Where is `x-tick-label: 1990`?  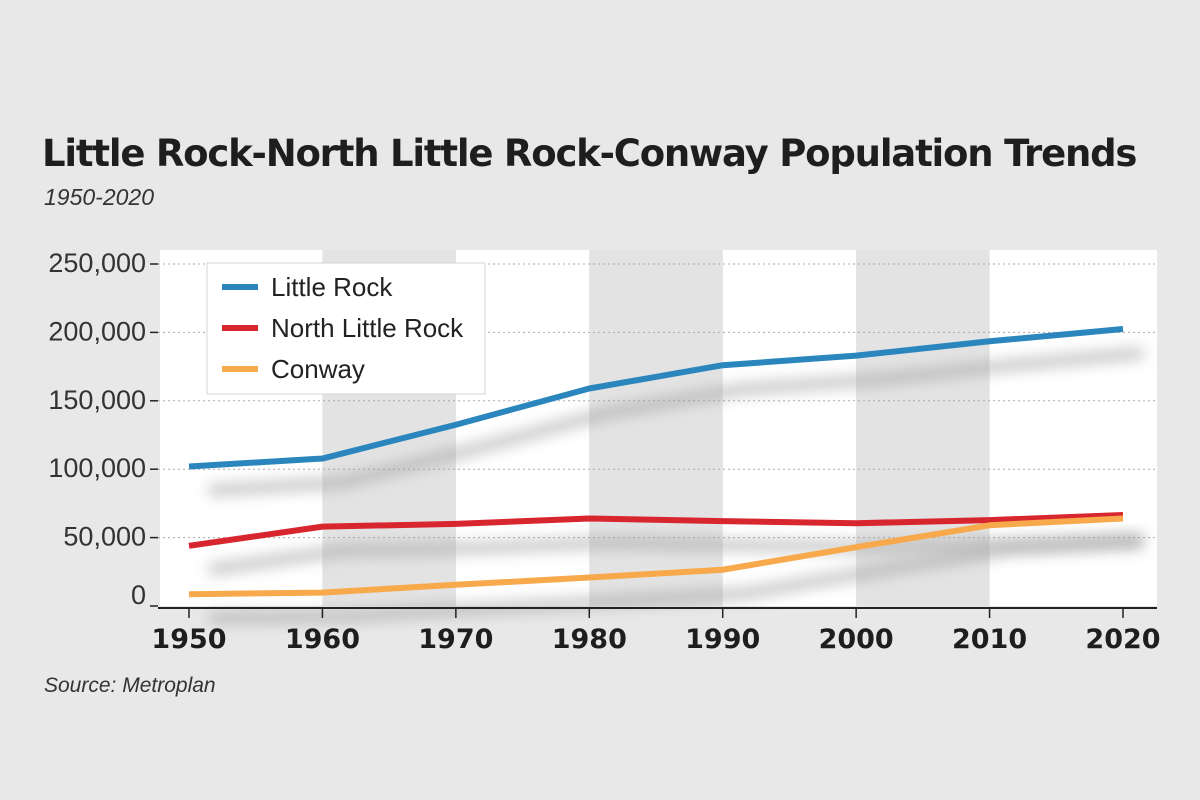 x-tick-label: 1990 is located at coordinates (722, 639).